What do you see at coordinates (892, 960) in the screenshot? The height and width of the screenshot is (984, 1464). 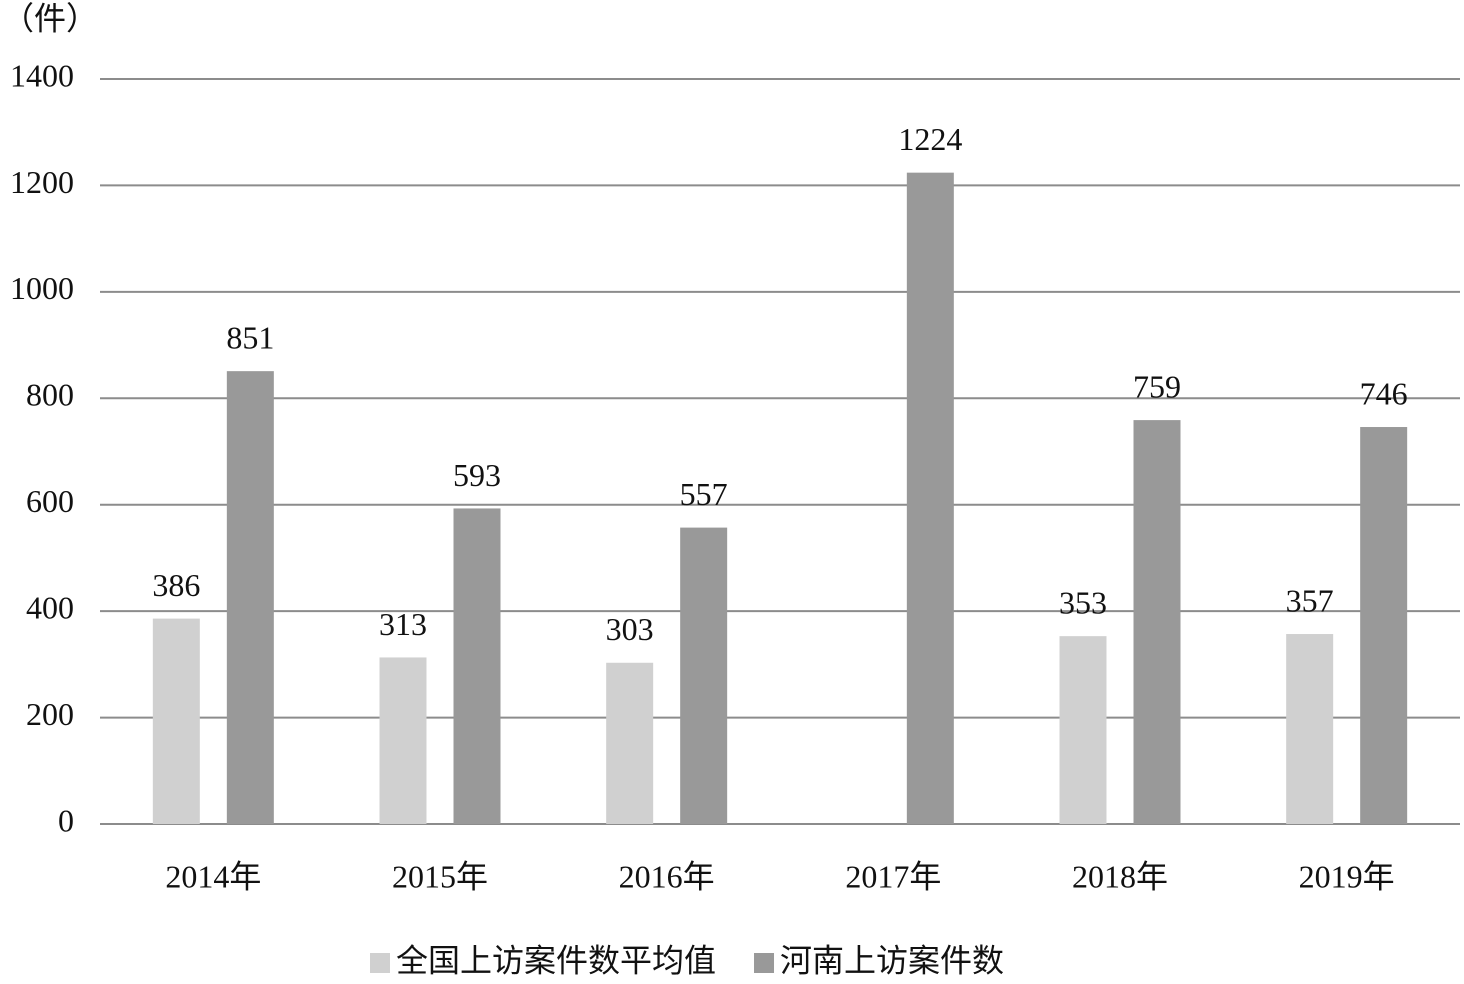 I see `legend-label: 河南上访案件数` at bounding box center [892, 960].